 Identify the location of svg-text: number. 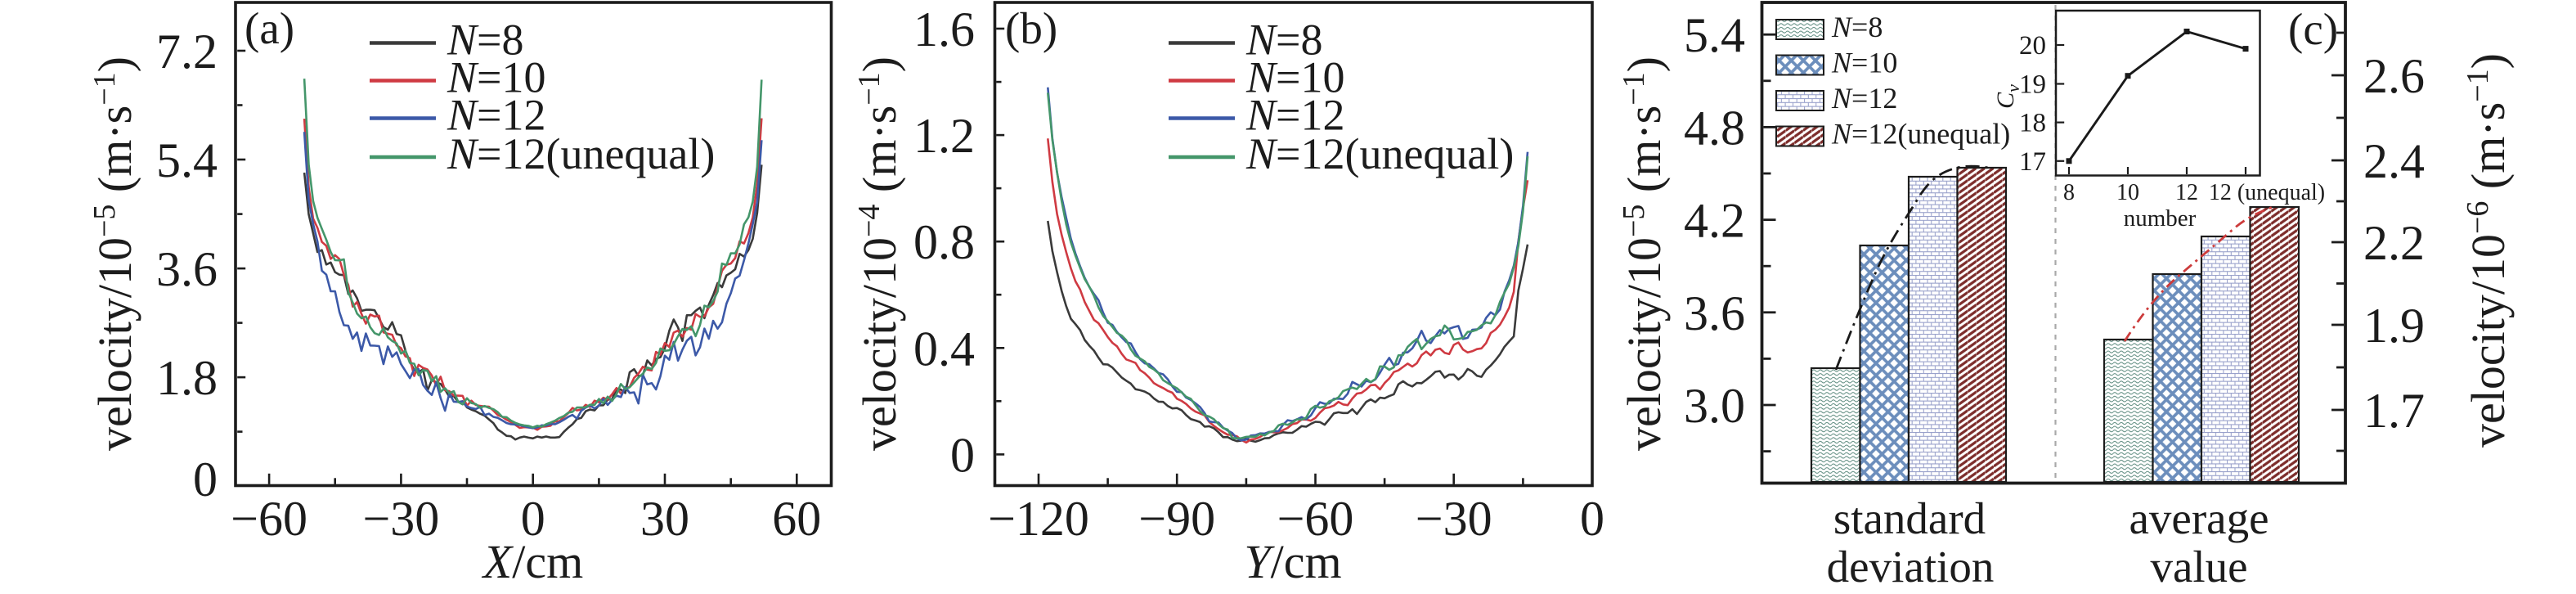
(2160, 219).